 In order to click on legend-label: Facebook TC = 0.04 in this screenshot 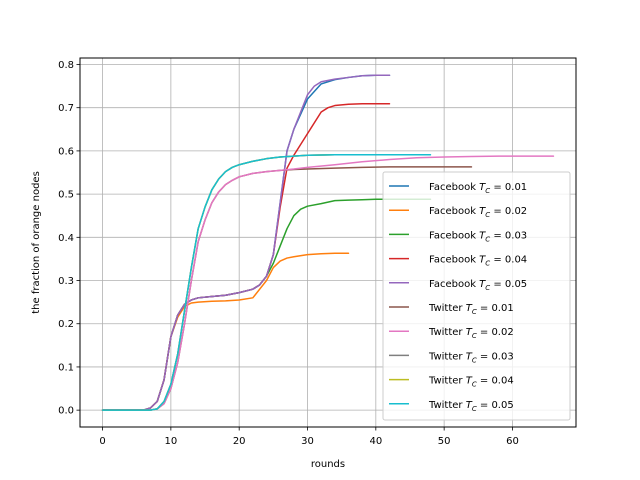, I will do `click(478, 261)`.